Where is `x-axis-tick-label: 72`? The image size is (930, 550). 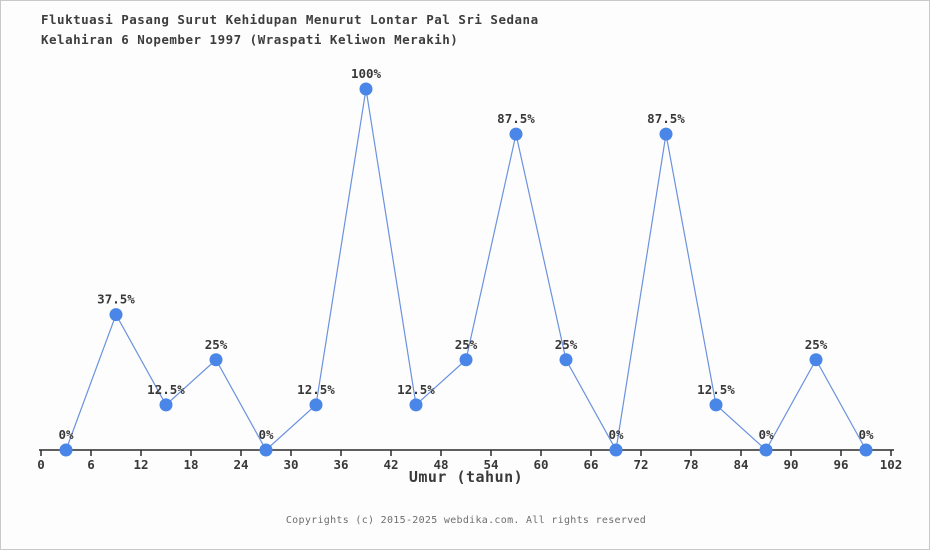 x-axis-tick-label: 72 is located at coordinates (640, 464).